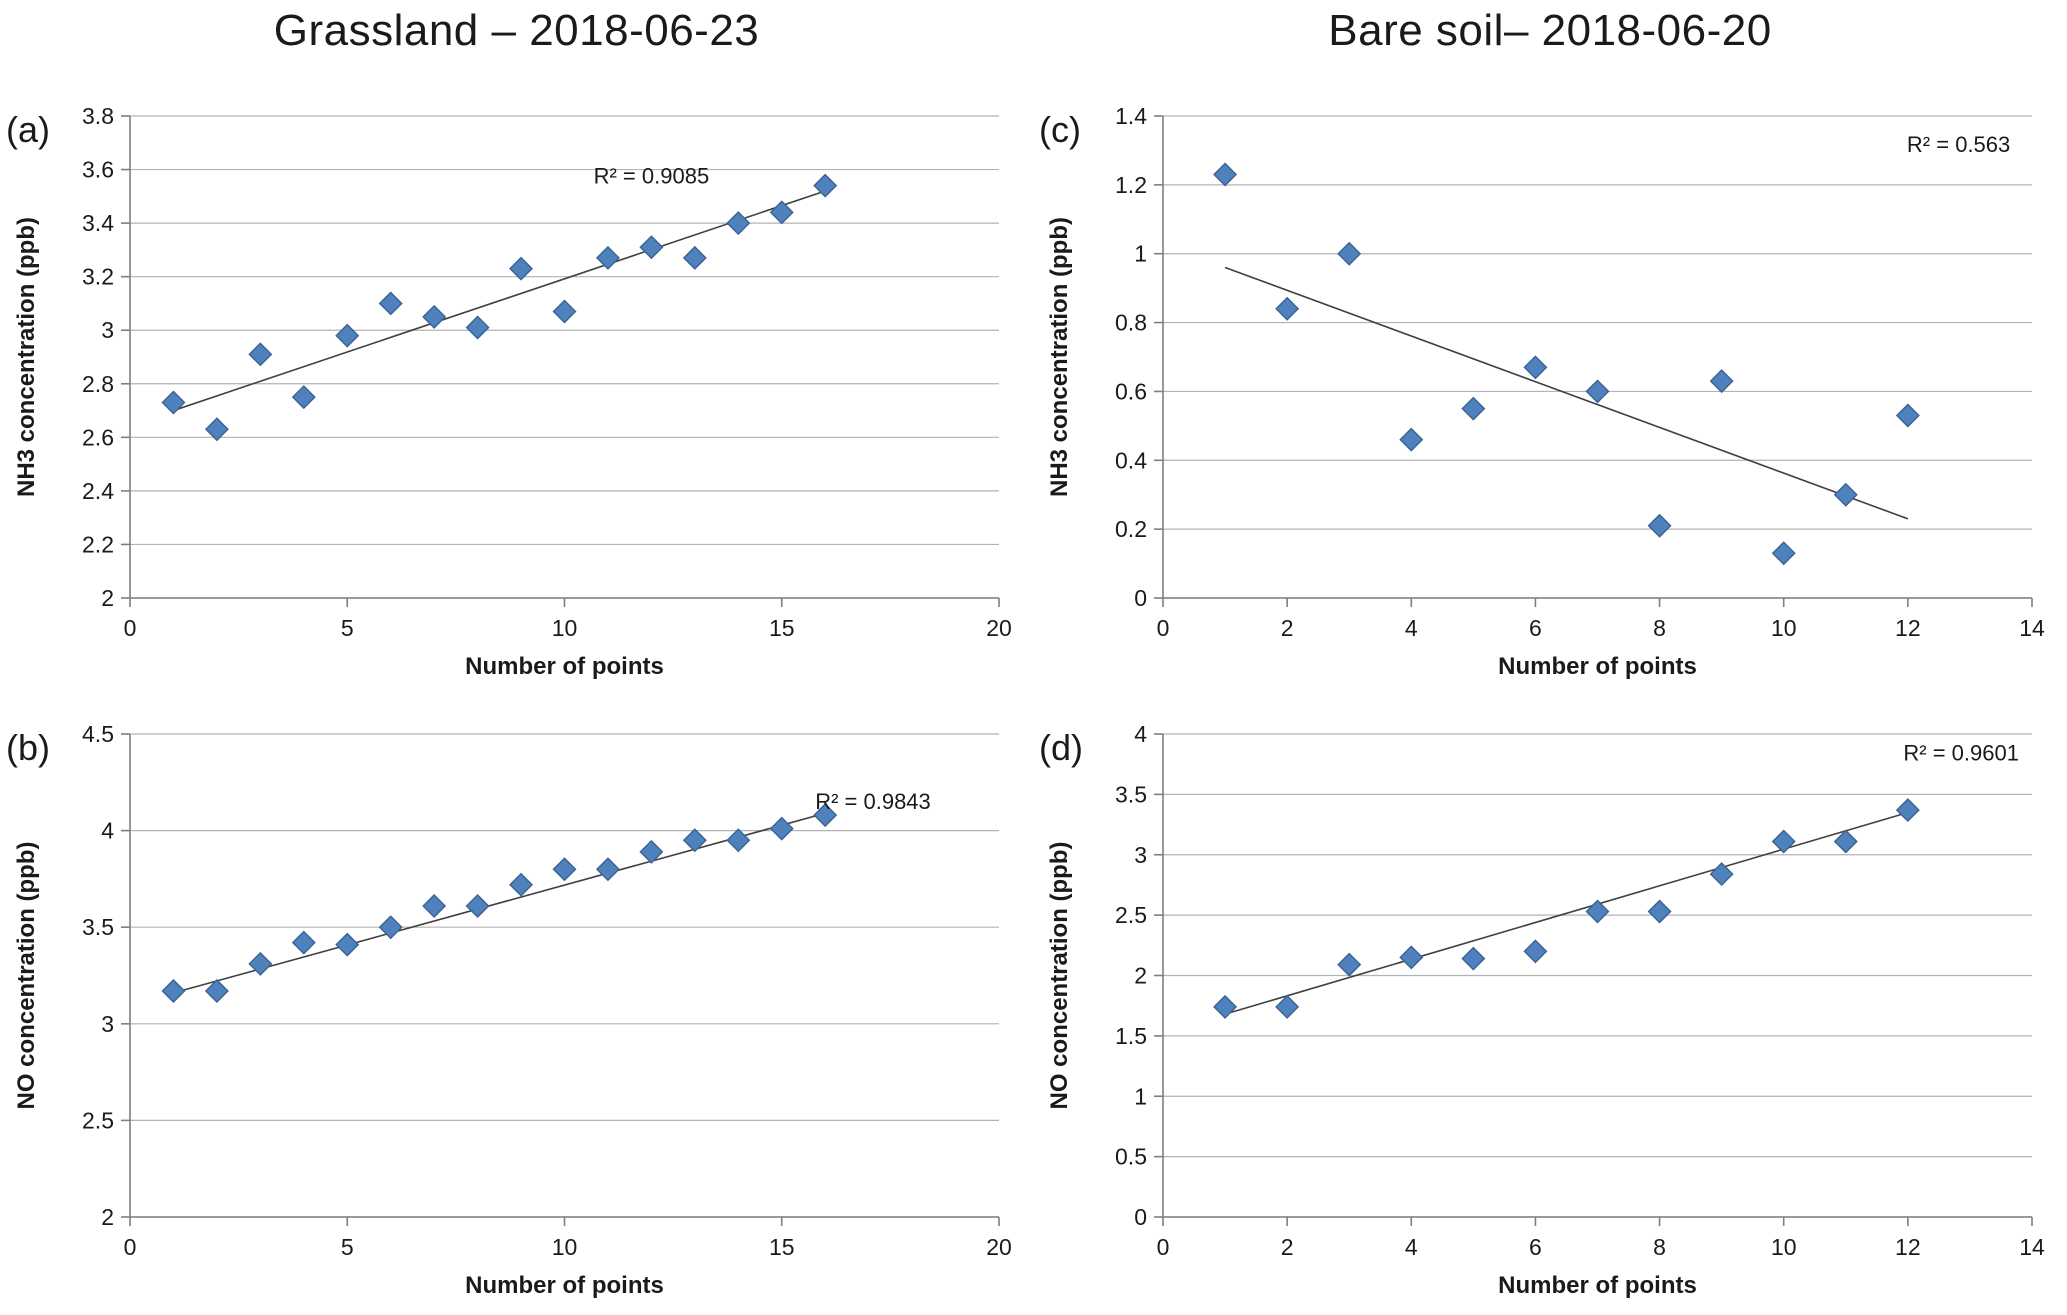  Describe the element at coordinates (1958, 144) in the screenshot. I see `svg-text: R² = 0.563` at that location.